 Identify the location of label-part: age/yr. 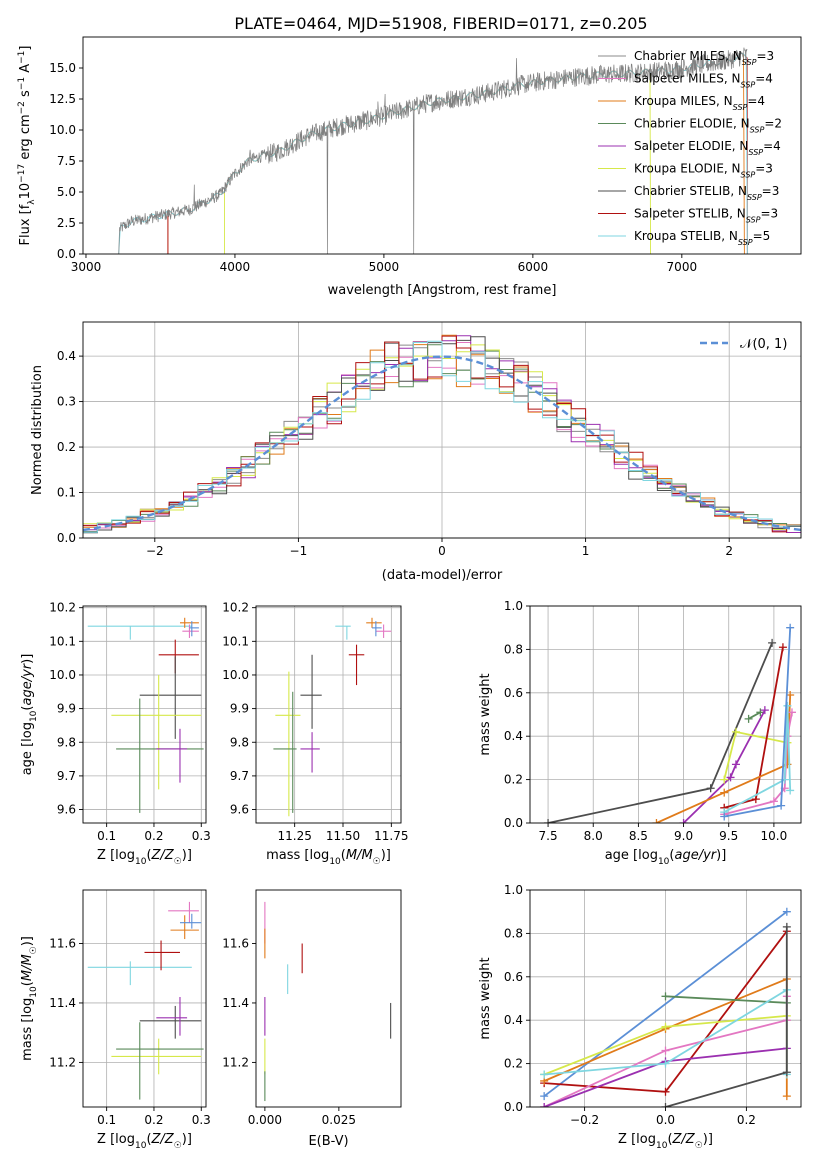
(27, 683).